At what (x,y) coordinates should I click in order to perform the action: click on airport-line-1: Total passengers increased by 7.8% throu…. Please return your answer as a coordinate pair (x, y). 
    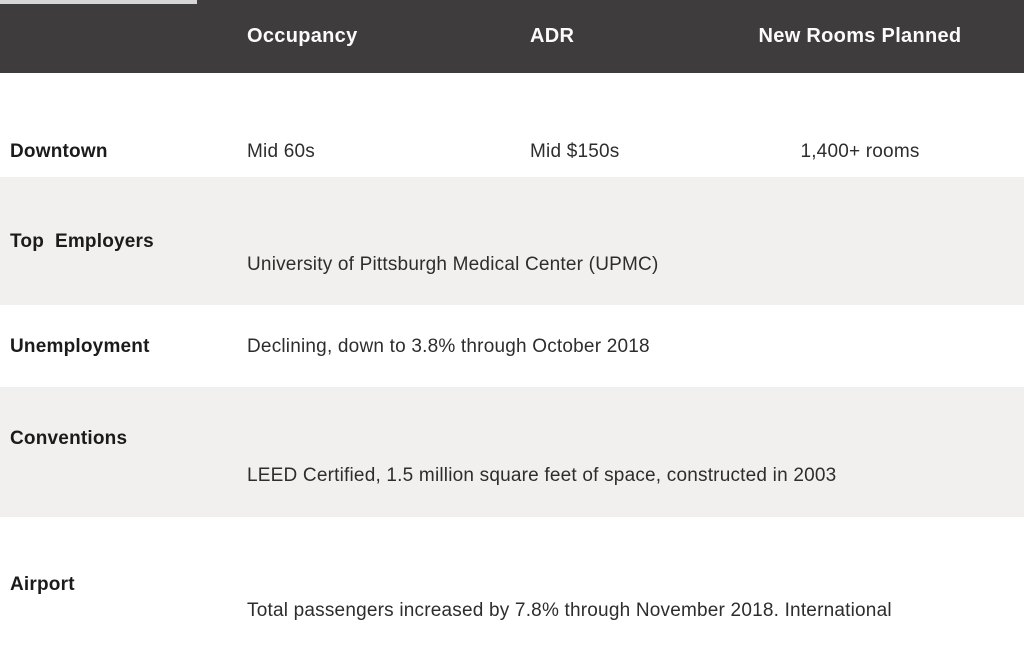
    Looking at the image, I should click on (569, 610).